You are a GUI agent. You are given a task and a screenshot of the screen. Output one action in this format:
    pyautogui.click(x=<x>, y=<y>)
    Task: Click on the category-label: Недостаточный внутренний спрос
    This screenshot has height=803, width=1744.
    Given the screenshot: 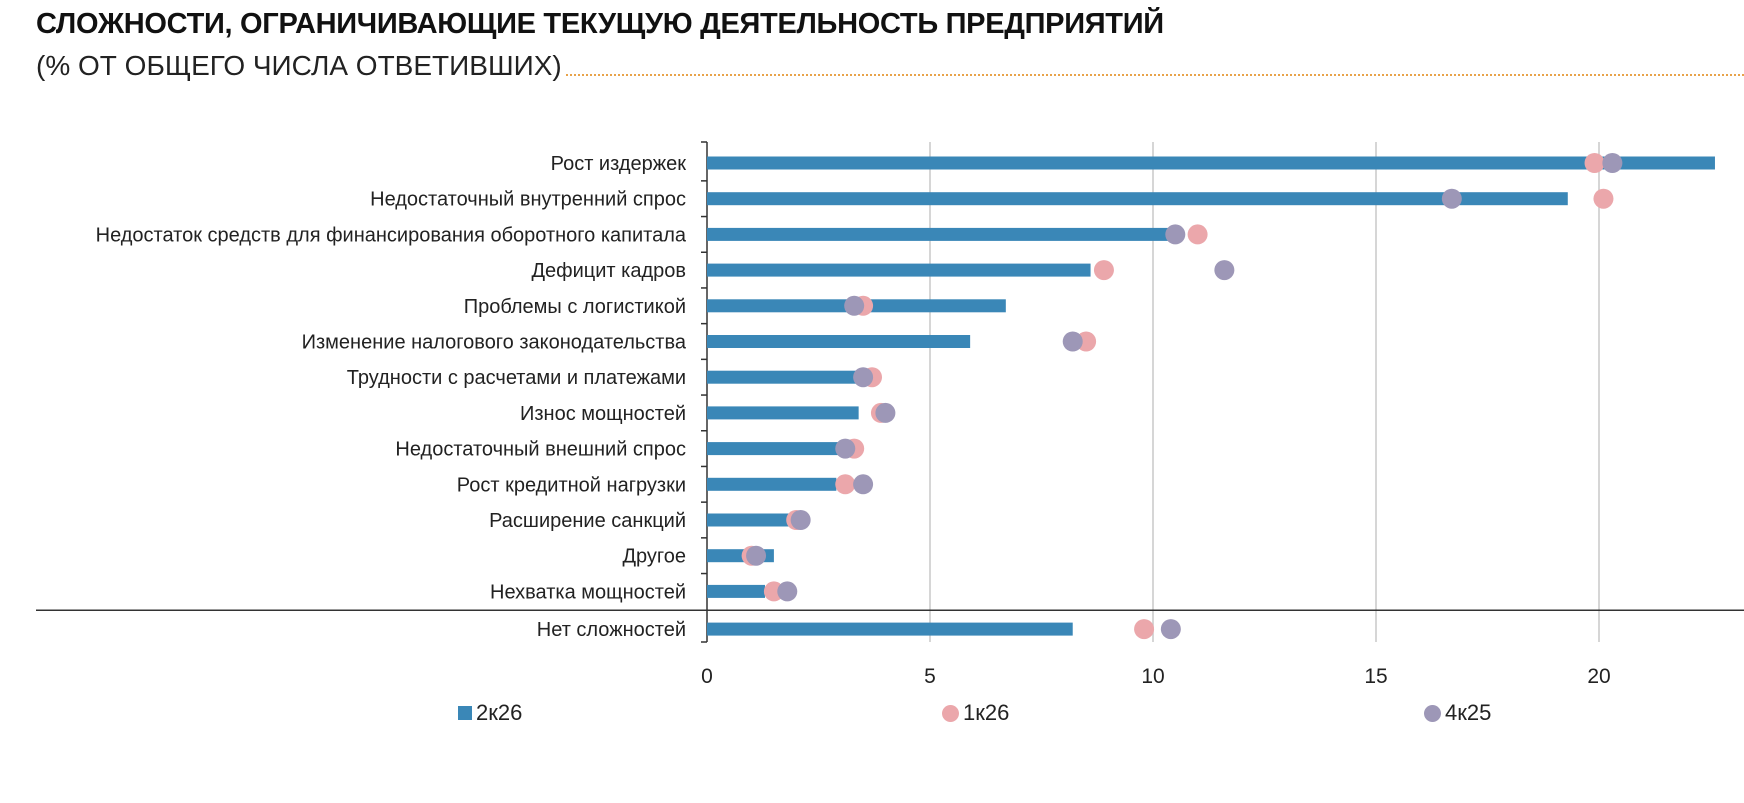 What is the action you would take?
    pyautogui.click(x=528, y=200)
    